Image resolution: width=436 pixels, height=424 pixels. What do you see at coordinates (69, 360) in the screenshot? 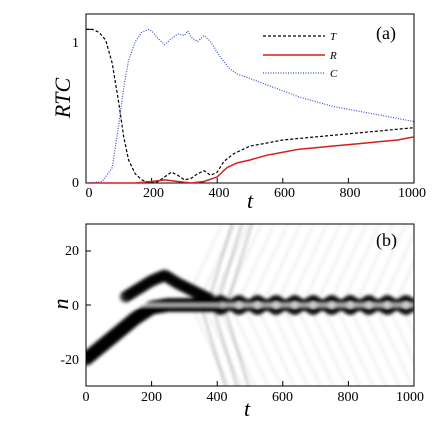
I see `y-tick-label-b-neg20: -20` at bounding box center [69, 360].